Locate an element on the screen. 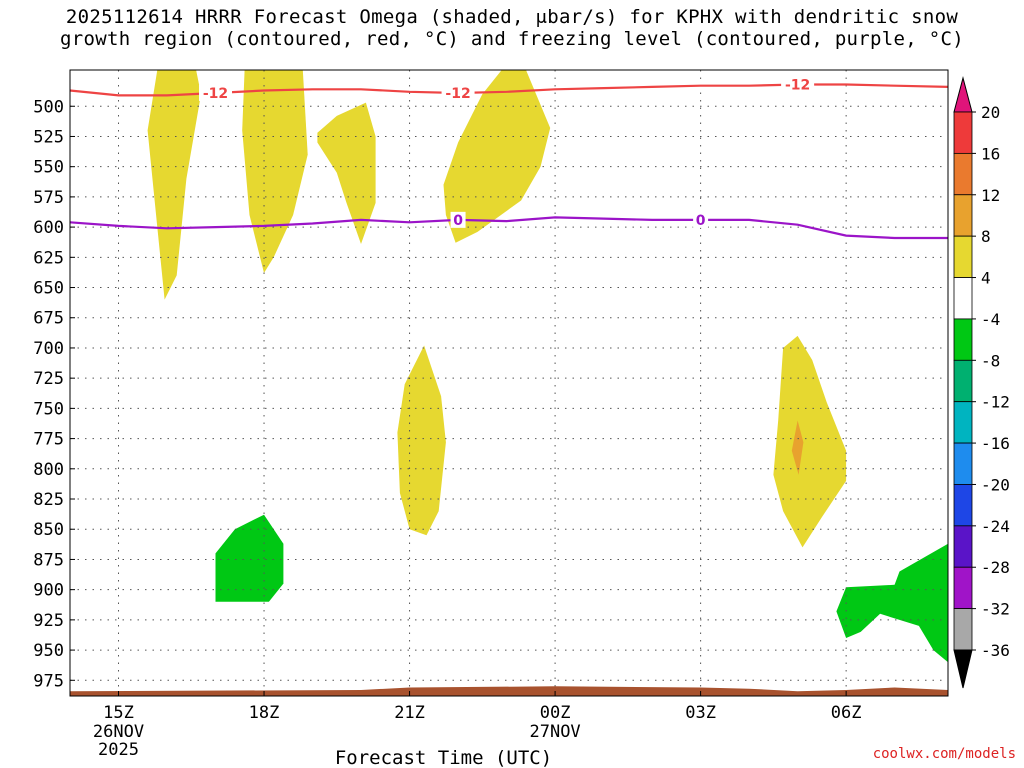 The width and height of the screenshot is (1024, 768). colorbar-label: 20 is located at coordinates (990, 112).